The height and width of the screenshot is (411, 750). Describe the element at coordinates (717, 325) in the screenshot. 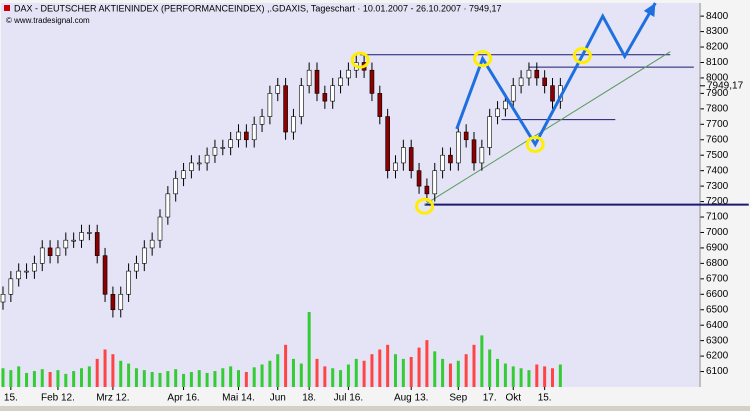

I see `y-tick-label: 6400` at that location.